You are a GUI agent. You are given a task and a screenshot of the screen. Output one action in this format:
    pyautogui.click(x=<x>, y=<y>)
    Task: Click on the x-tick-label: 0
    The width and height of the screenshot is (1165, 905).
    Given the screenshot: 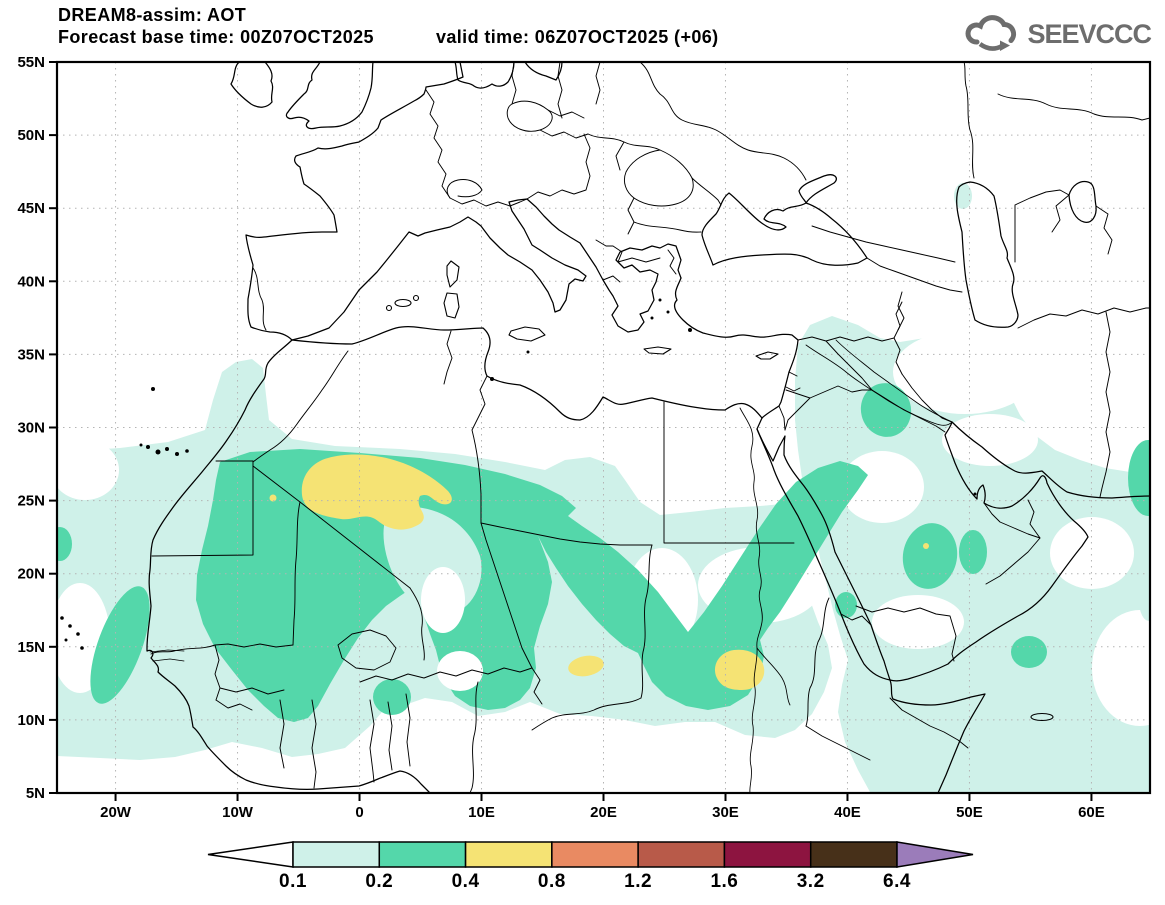 What is the action you would take?
    pyautogui.click(x=359, y=812)
    